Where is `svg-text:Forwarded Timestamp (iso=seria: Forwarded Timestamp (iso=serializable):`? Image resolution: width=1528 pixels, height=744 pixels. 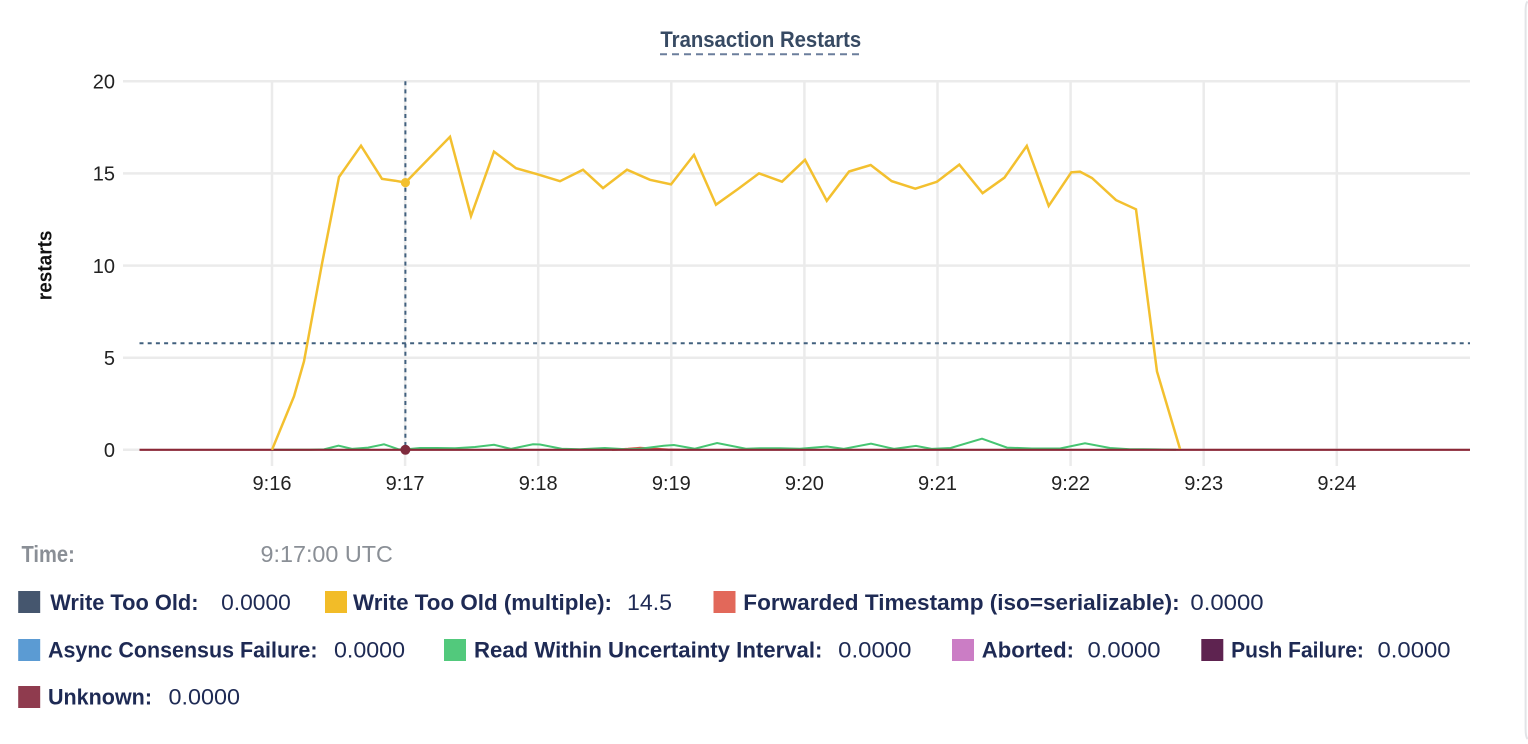 svg-text:Forwarded Timestamp (iso=seria: Forwarded Timestamp (iso=serializable): is located at coordinates (961, 602).